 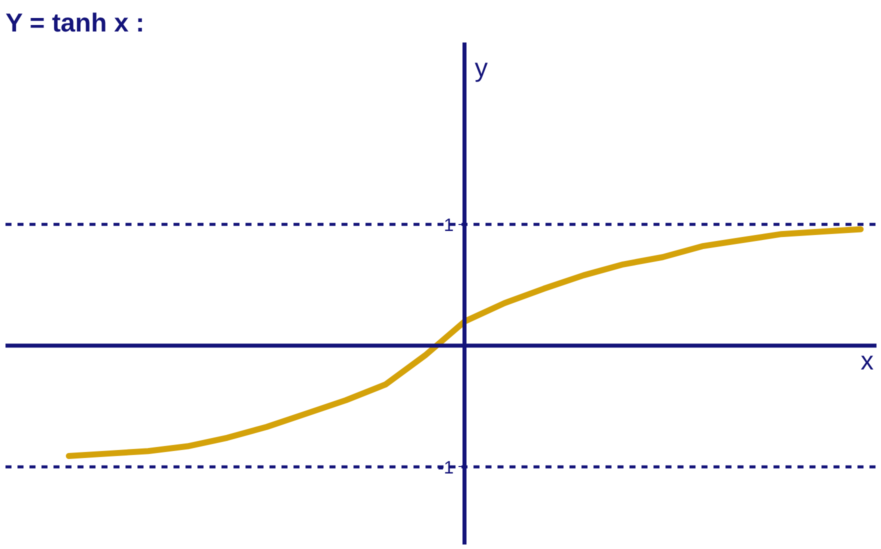 I want to click on y-axis-title: y, so click(x=481, y=67).